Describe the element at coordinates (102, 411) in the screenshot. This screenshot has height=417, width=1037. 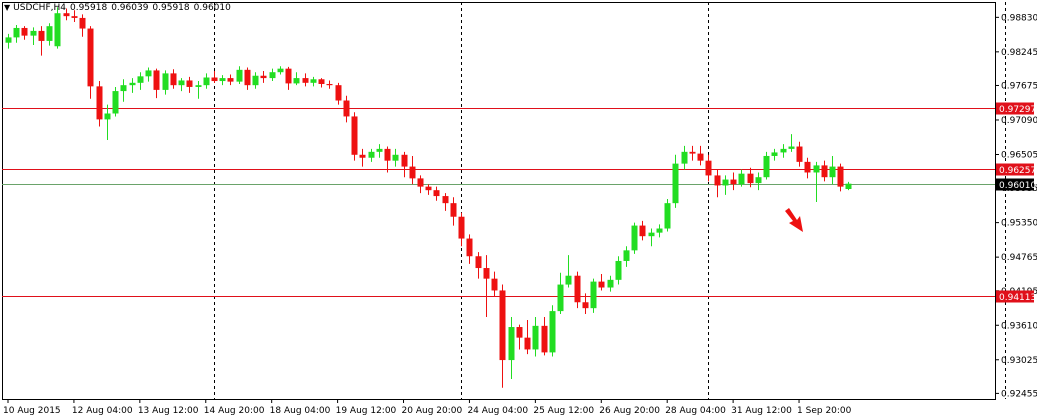
I see `x-tick-label: 12 Aug 04:00` at that location.